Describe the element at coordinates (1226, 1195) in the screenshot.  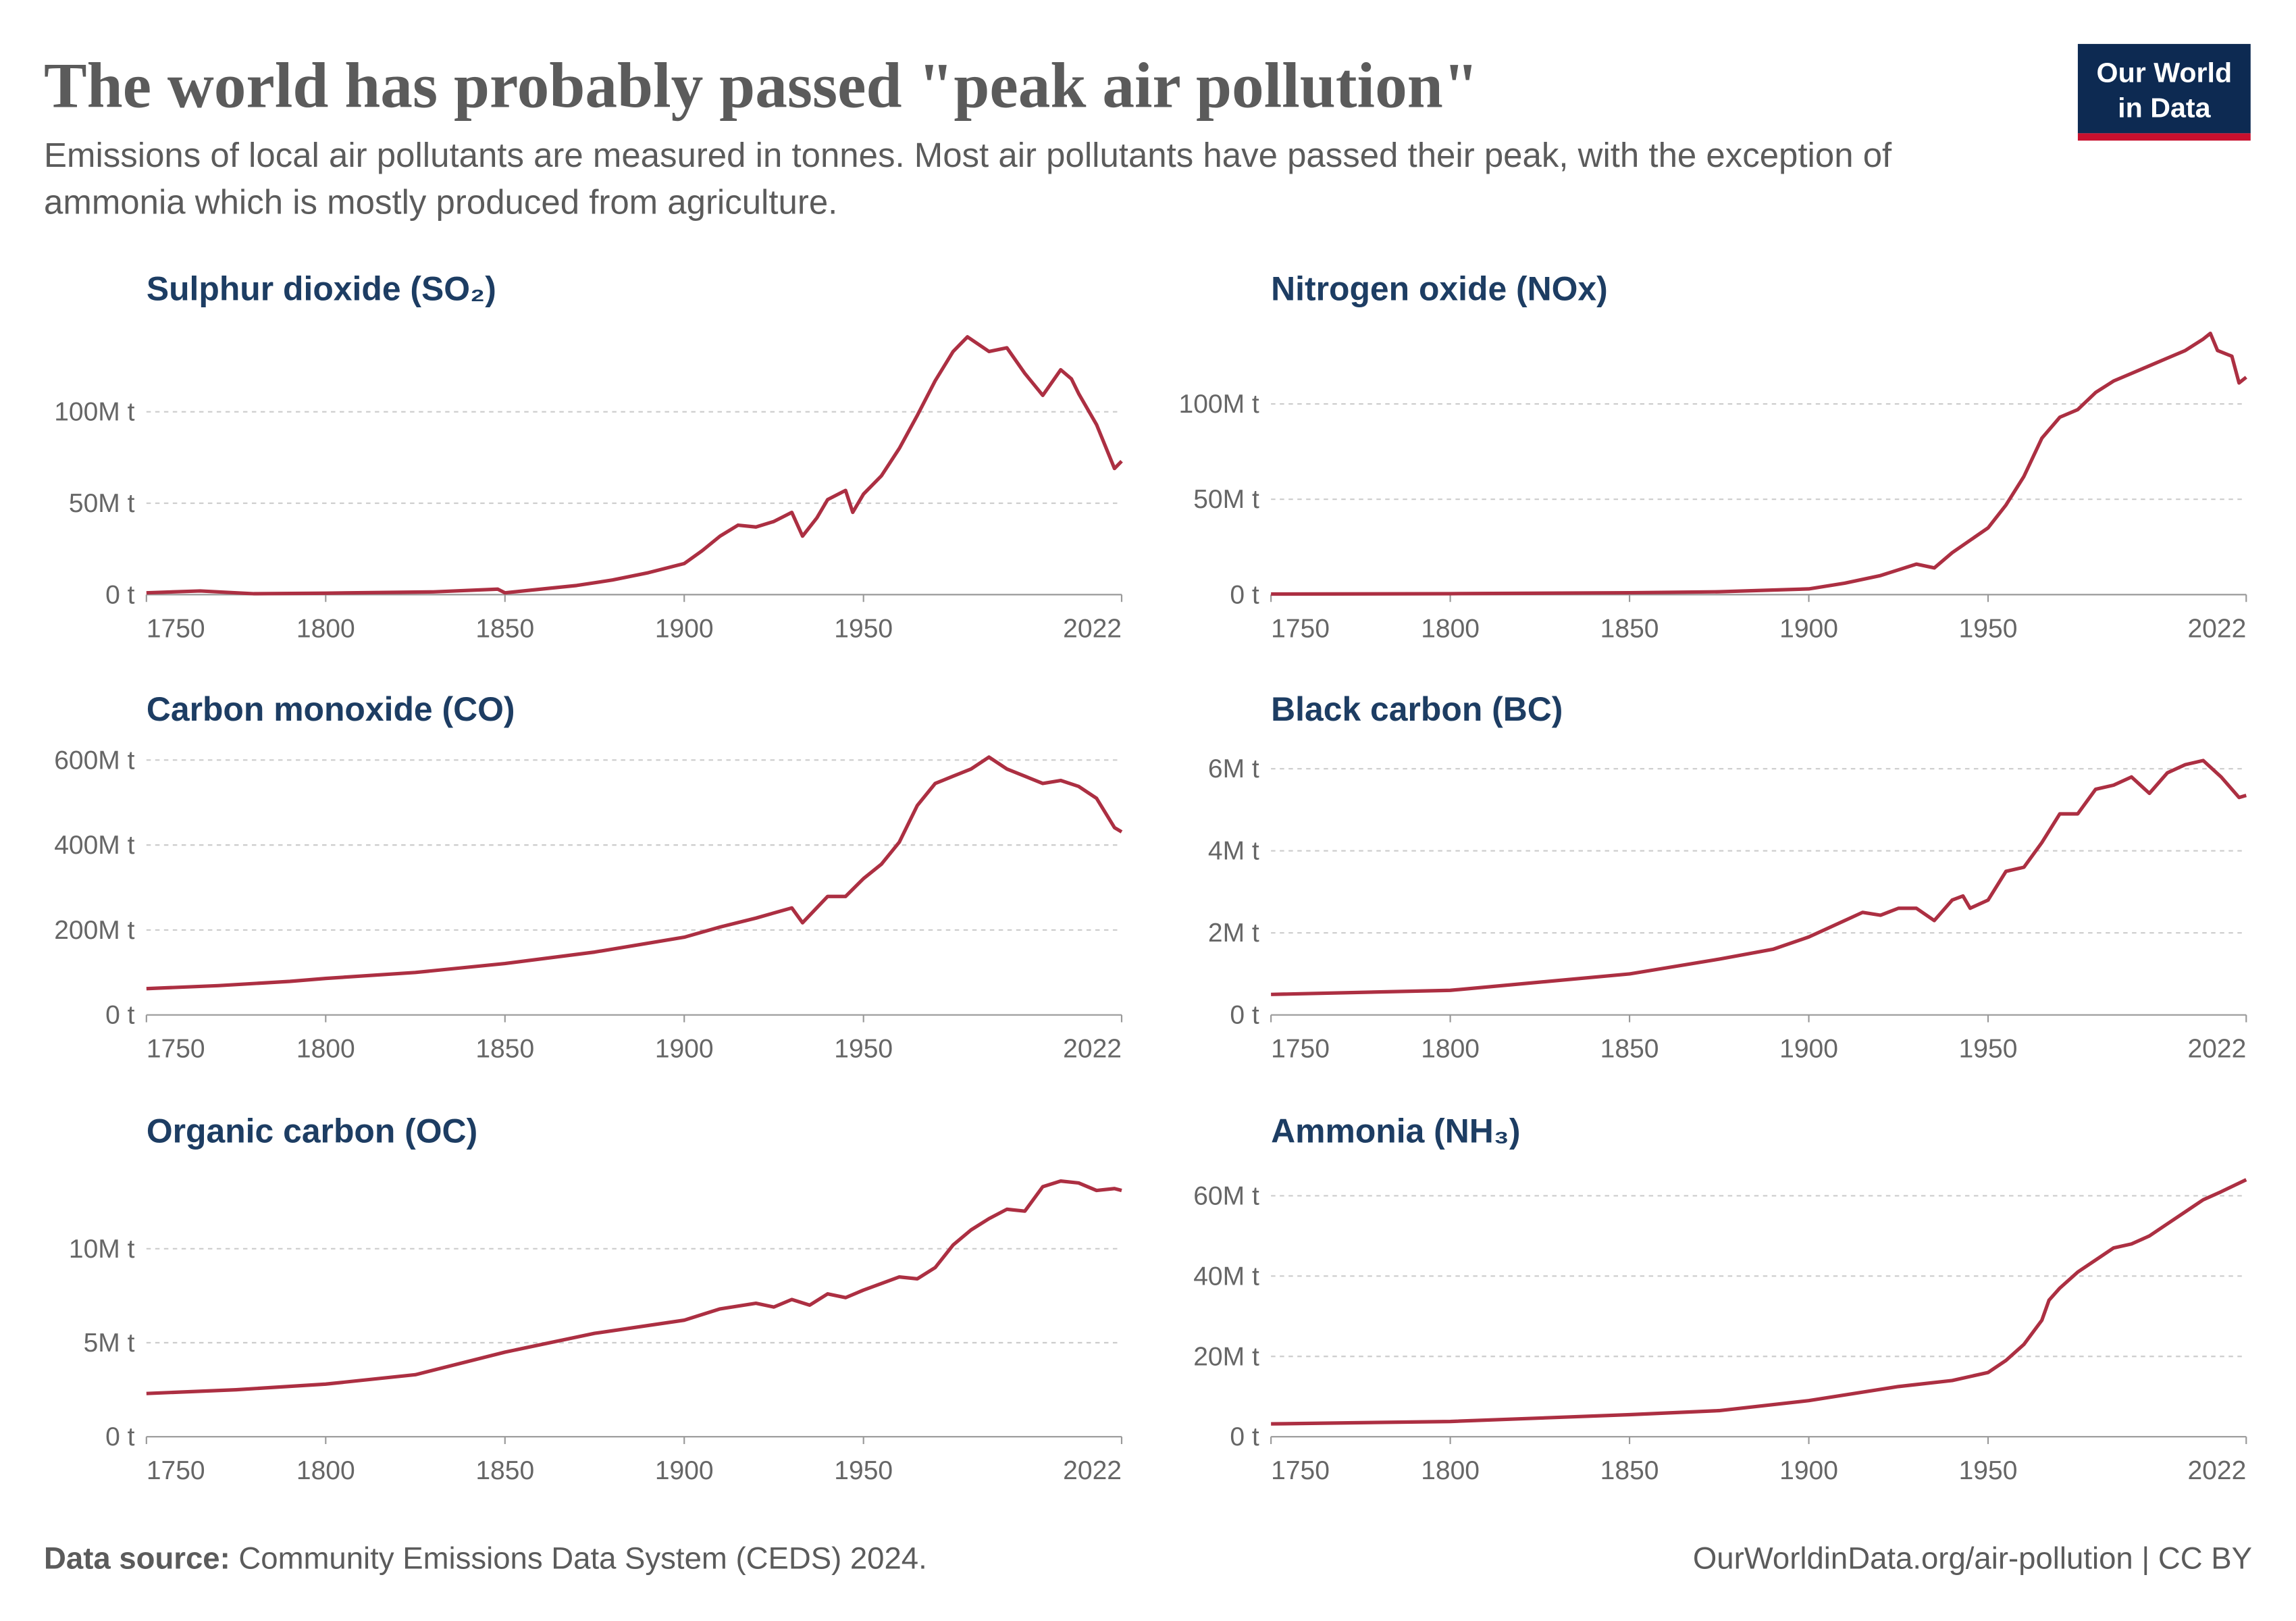
I see `y-tick-label: 60M t` at that location.